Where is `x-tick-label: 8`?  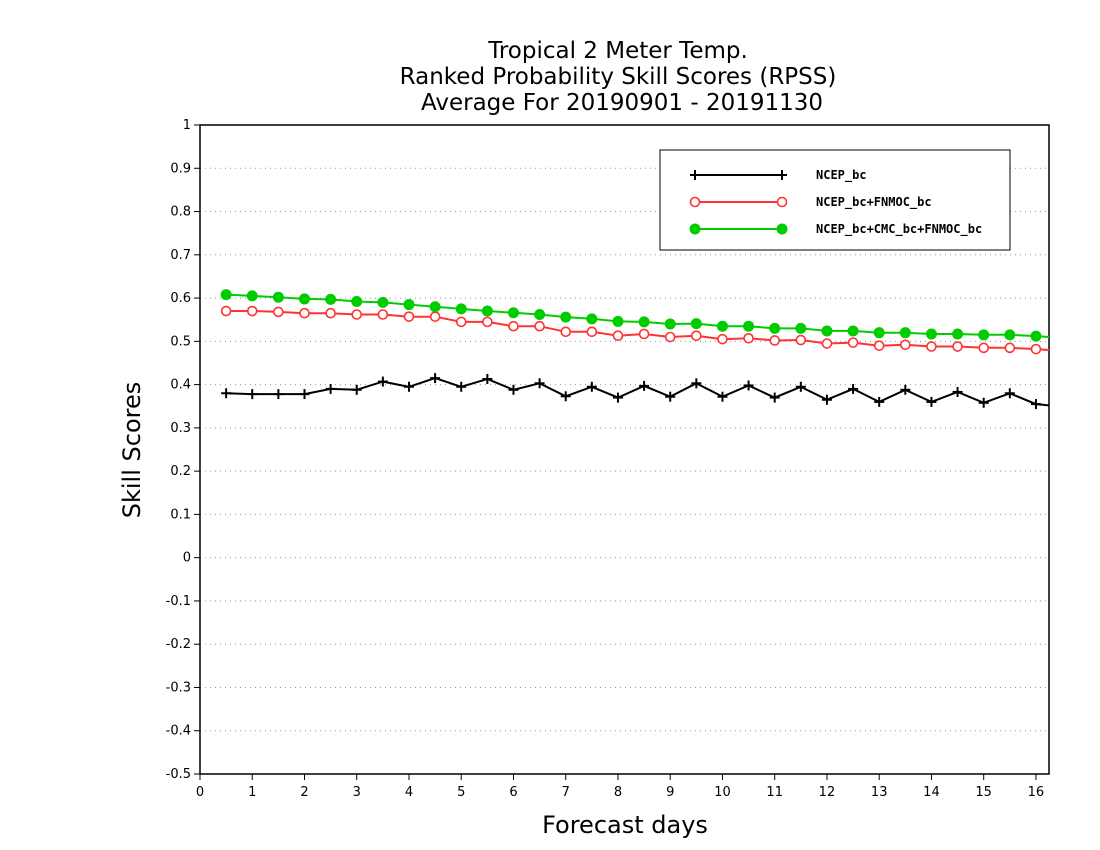
x-tick-label: 8 is located at coordinates (618, 792).